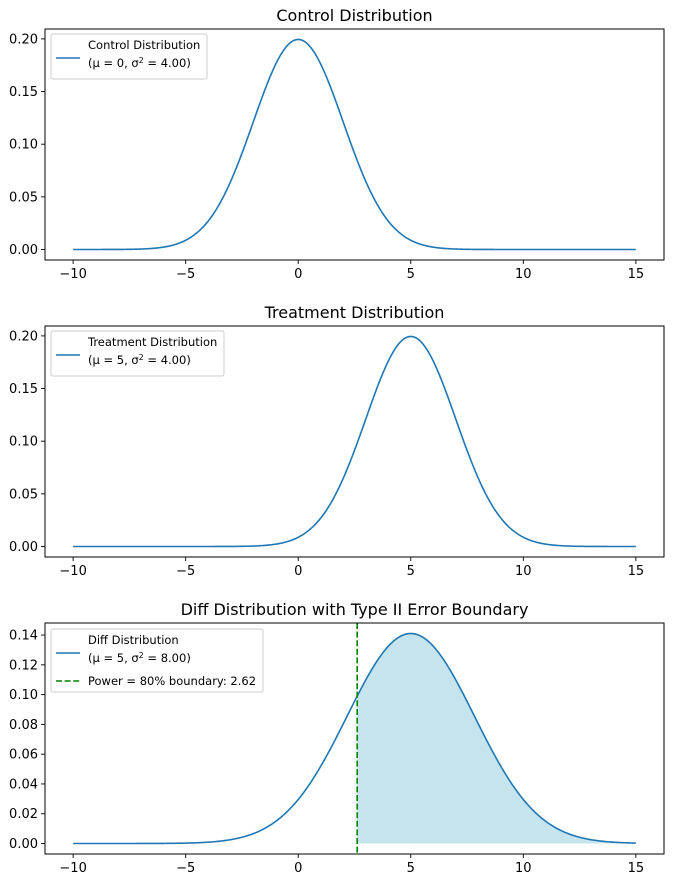 The height and width of the screenshot is (887, 673). Describe the element at coordinates (144, 45) in the screenshot. I see `legend-label: Control Distribution` at that location.